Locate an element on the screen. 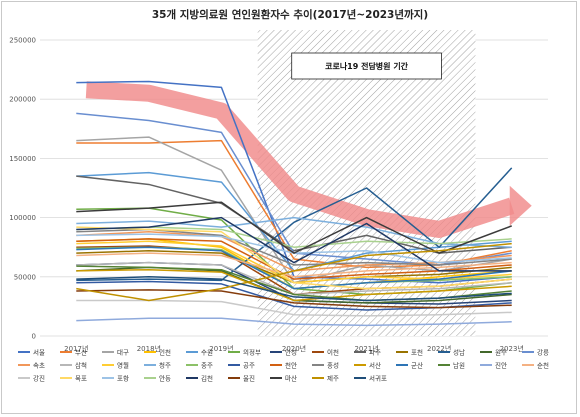 The width and height of the screenshot is (580, 417). x-tick-label: 2020년 is located at coordinates (294, 348).